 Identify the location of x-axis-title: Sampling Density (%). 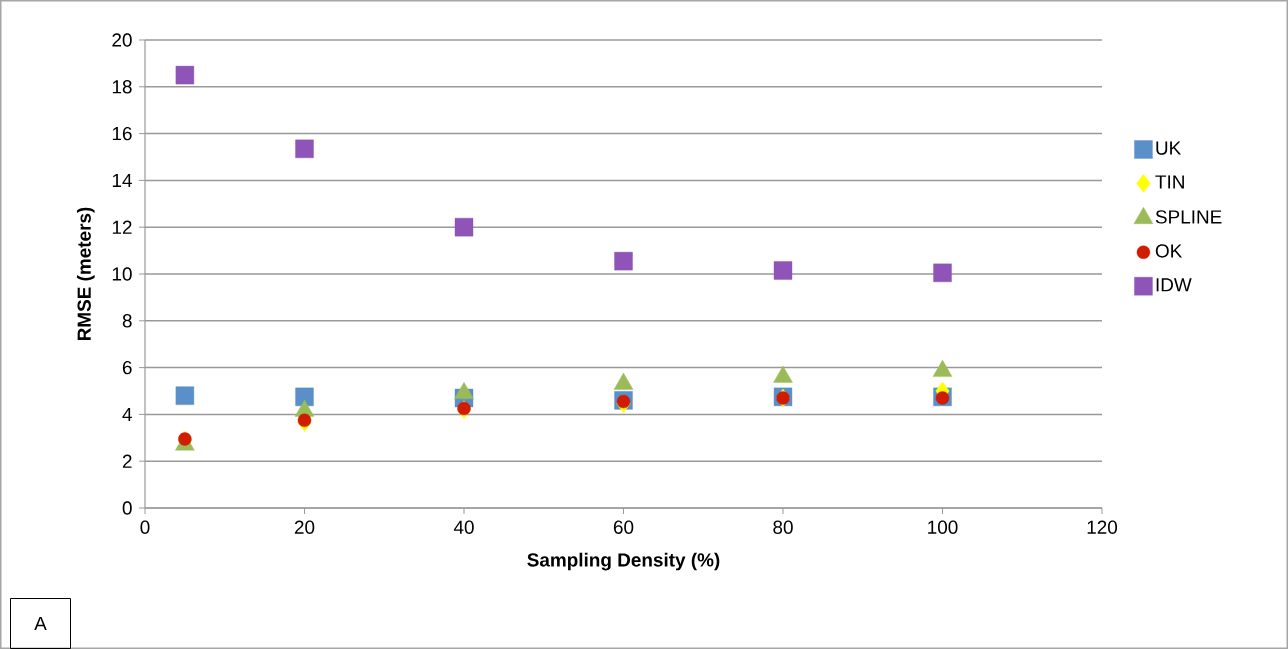
(623, 561).